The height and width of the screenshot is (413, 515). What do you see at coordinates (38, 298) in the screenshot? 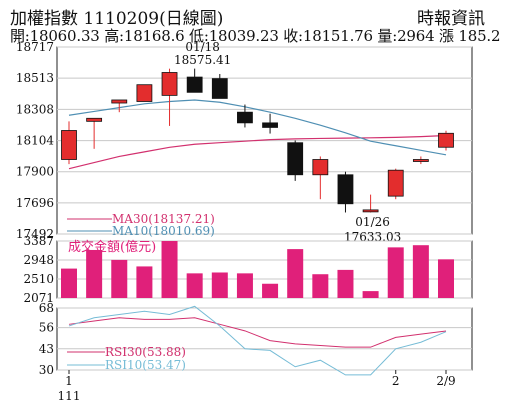
I see `volume-tick-label: 2071` at bounding box center [38, 298].